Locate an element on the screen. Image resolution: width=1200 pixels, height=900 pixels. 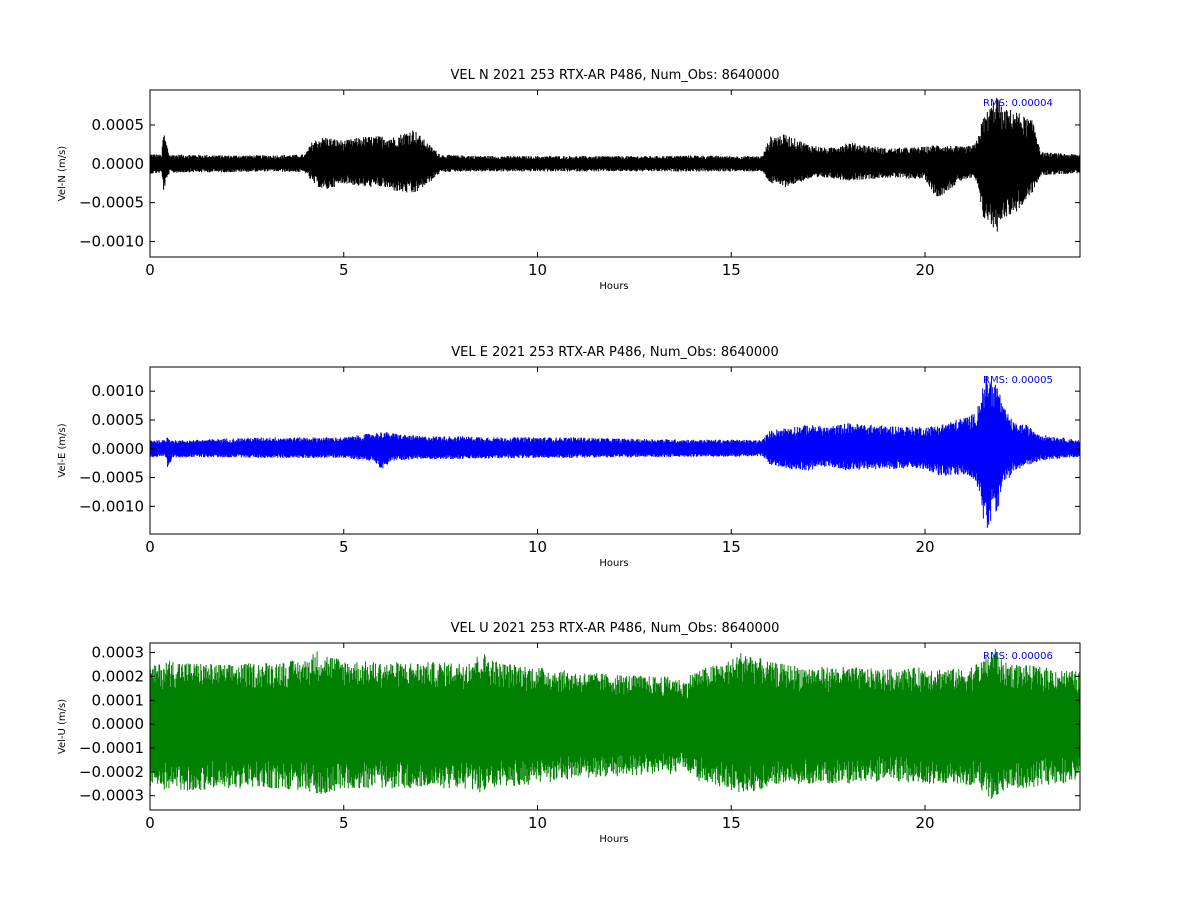
y-ticks: 0.0010 0.0005 0.0000 −0.0005 −0.0010 is located at coordinates (579, 448).